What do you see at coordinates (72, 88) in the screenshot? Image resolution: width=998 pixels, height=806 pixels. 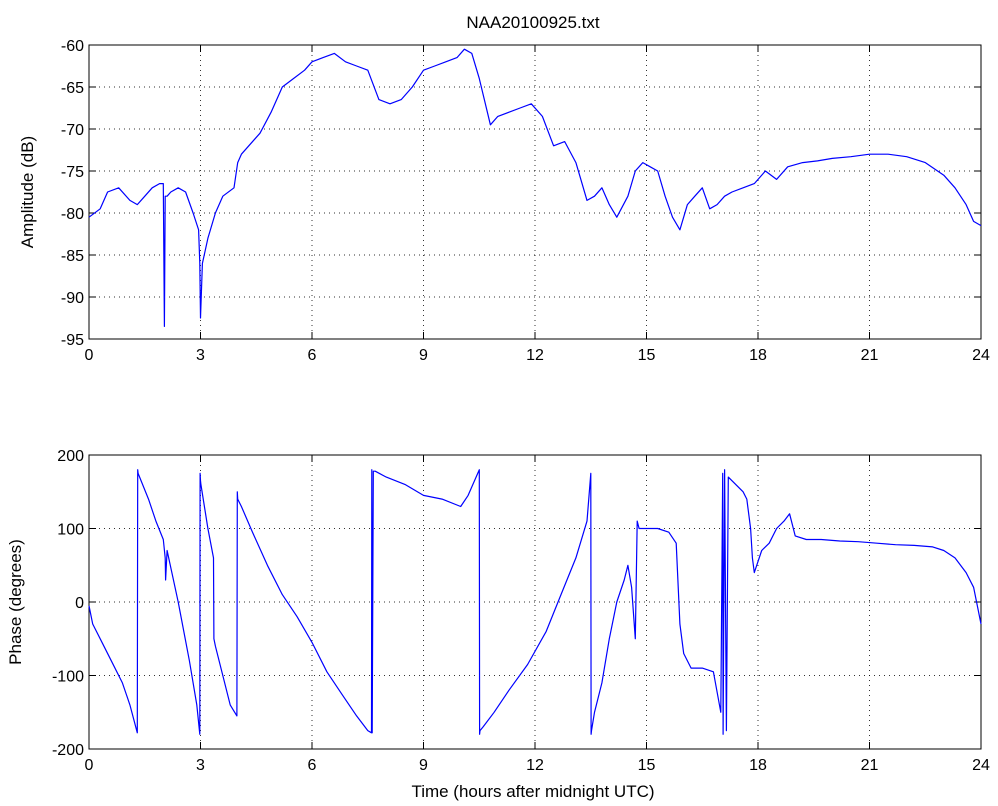 I see `amplitude-y-tick-label: -65` at bounding box center [72, 88].